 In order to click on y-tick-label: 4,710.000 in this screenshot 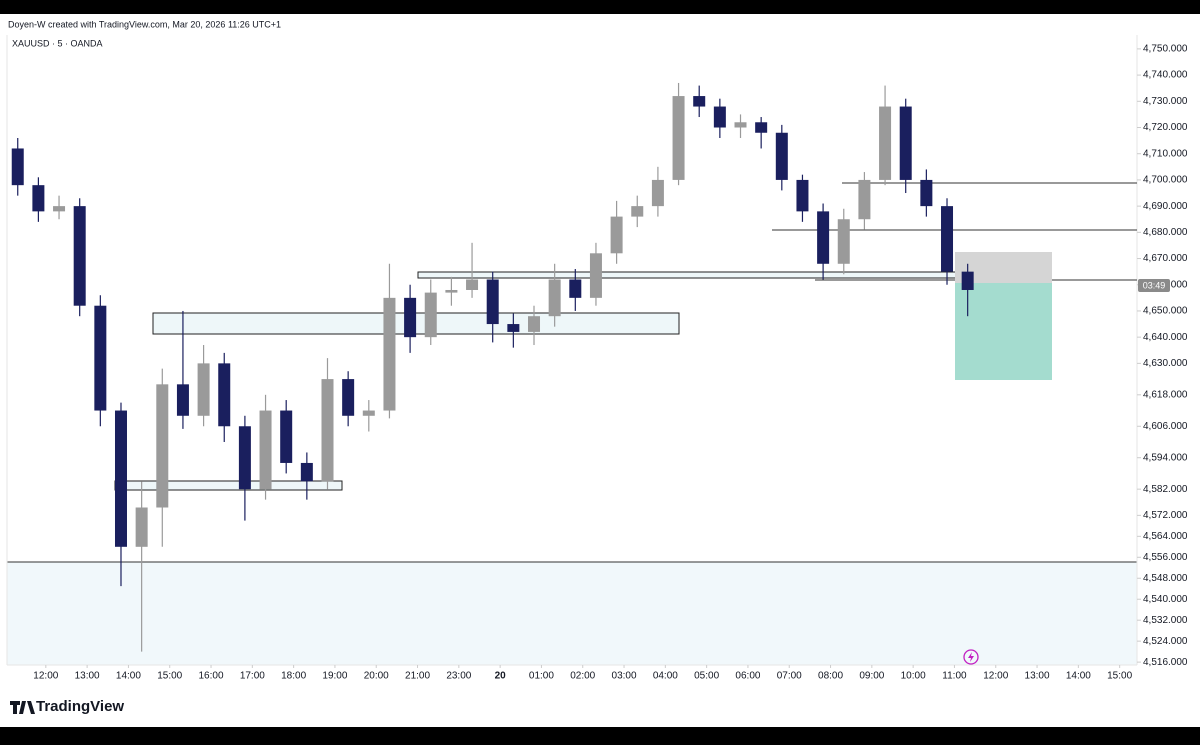, I will do `click(1165, 153)`.